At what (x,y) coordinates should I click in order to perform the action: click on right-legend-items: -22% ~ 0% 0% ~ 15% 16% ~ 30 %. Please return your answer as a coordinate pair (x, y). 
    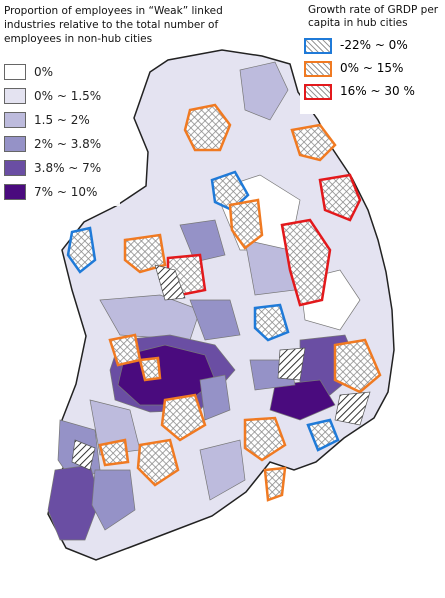
    Looking at the image, I should click on (372, 68).